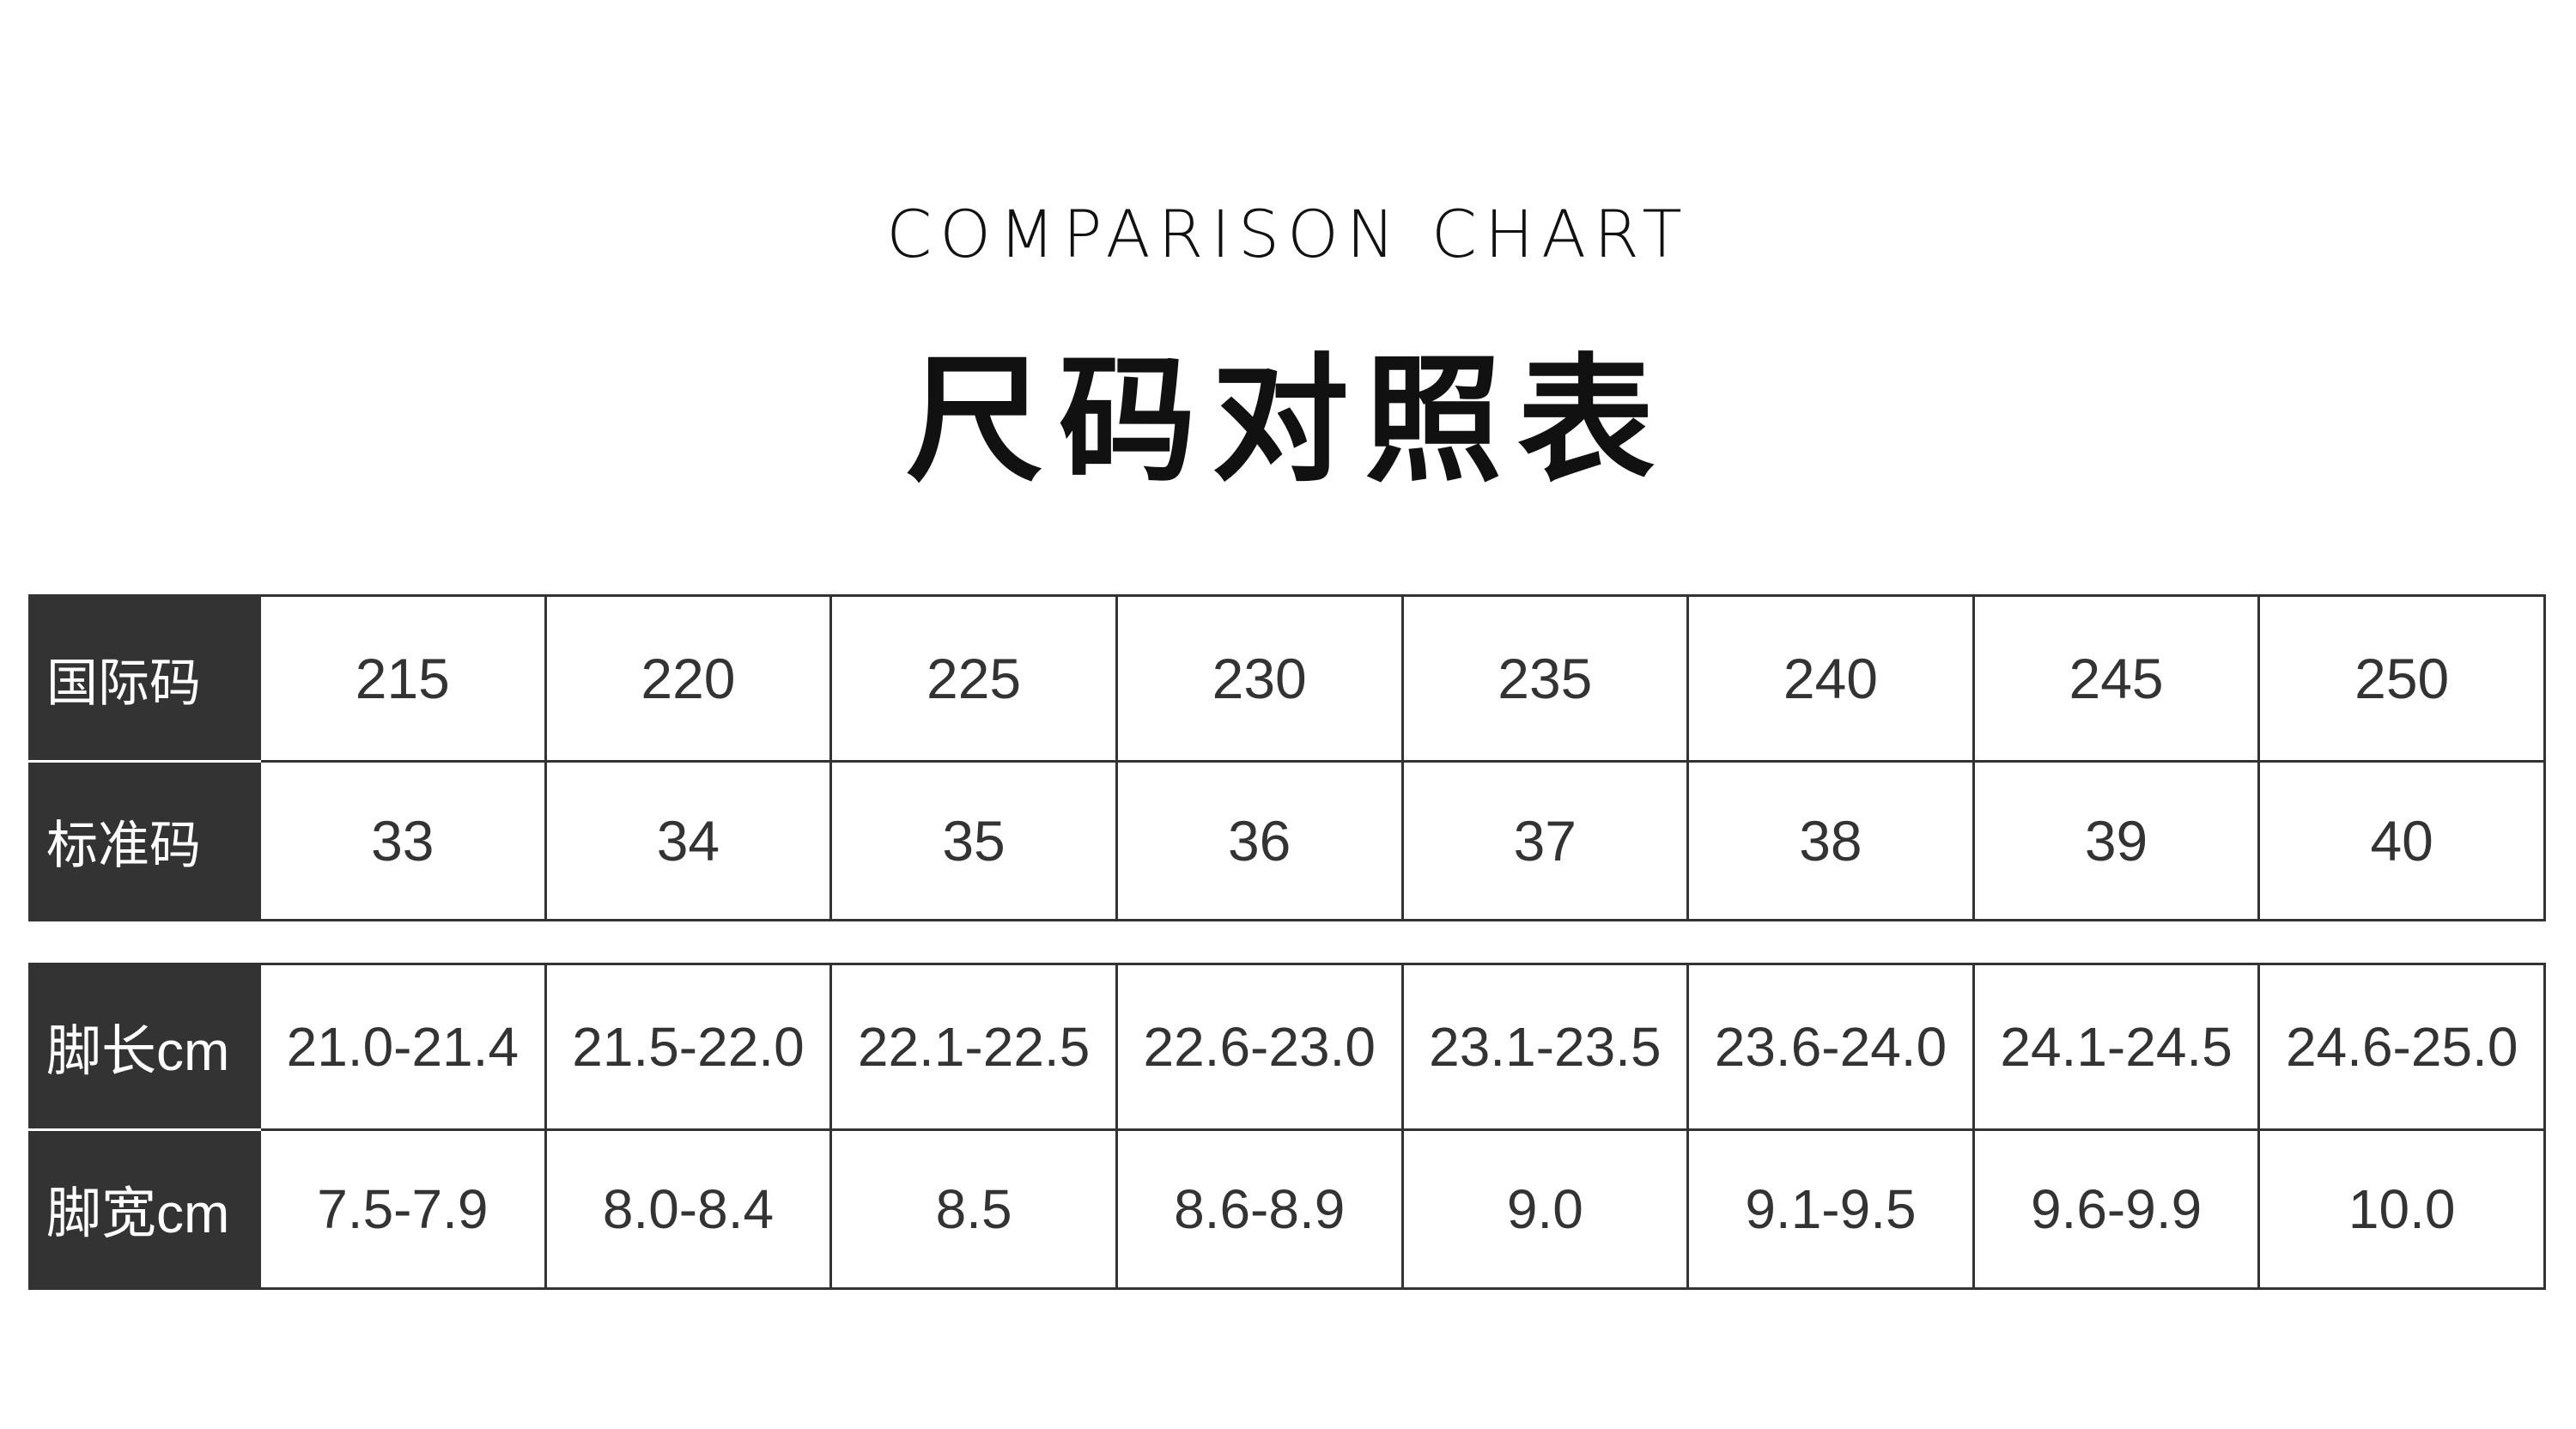 This screenshot has width=2576, height=1429. I want to click on row-header: 标准码, so click(144, 840).